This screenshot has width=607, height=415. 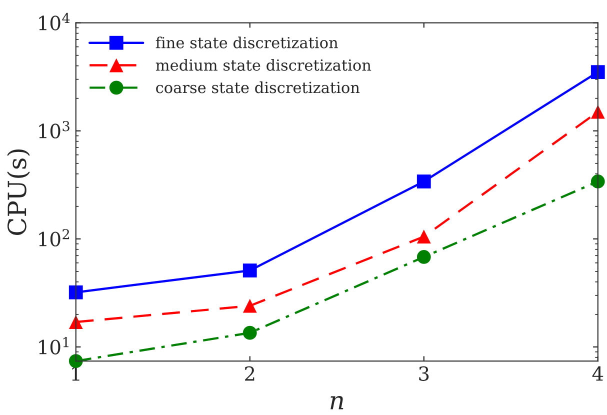 What do you see at coordinates (18, 192) in the screenshot?
I see `y-axis-title: CPU(s)` at bounding box center [18, 192].